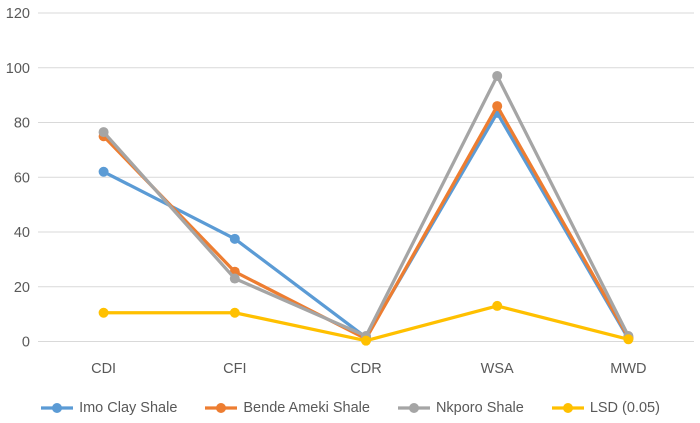 This screenshot has width=700, height=423. I want to click on y-tick-label: 0, so click(26, 343).